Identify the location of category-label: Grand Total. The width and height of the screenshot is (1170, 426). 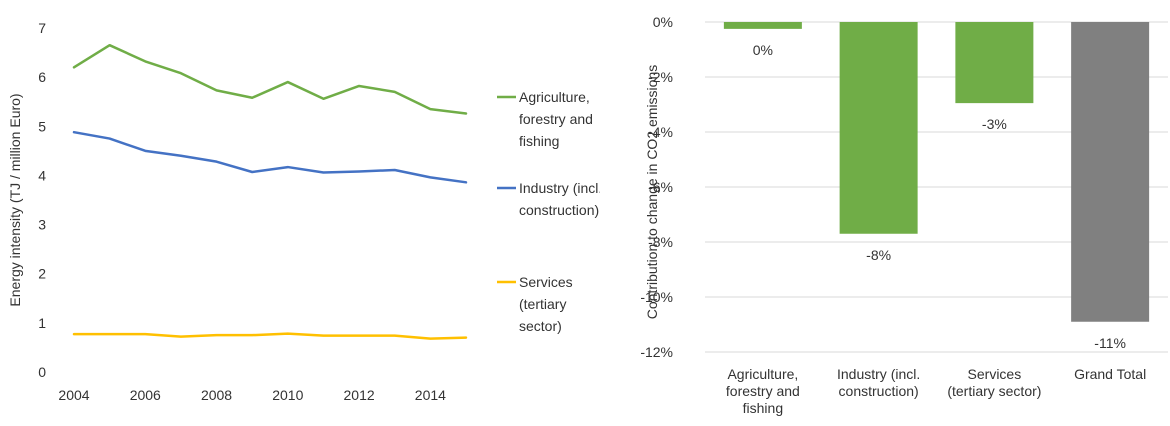
(1110, 374).